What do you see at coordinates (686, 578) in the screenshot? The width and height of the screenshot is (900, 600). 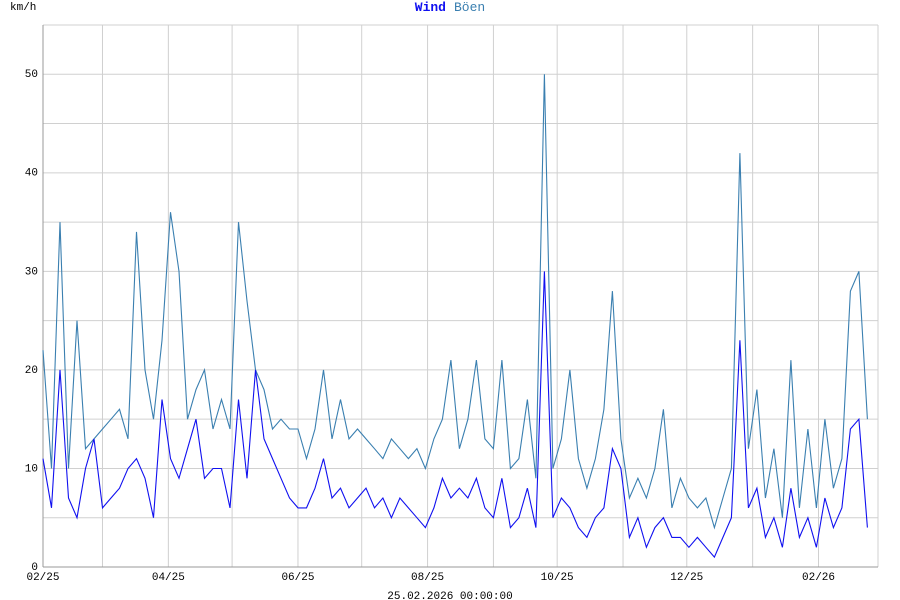 I see `x-tick-label: 12/25` at bounding box center [686, 578].